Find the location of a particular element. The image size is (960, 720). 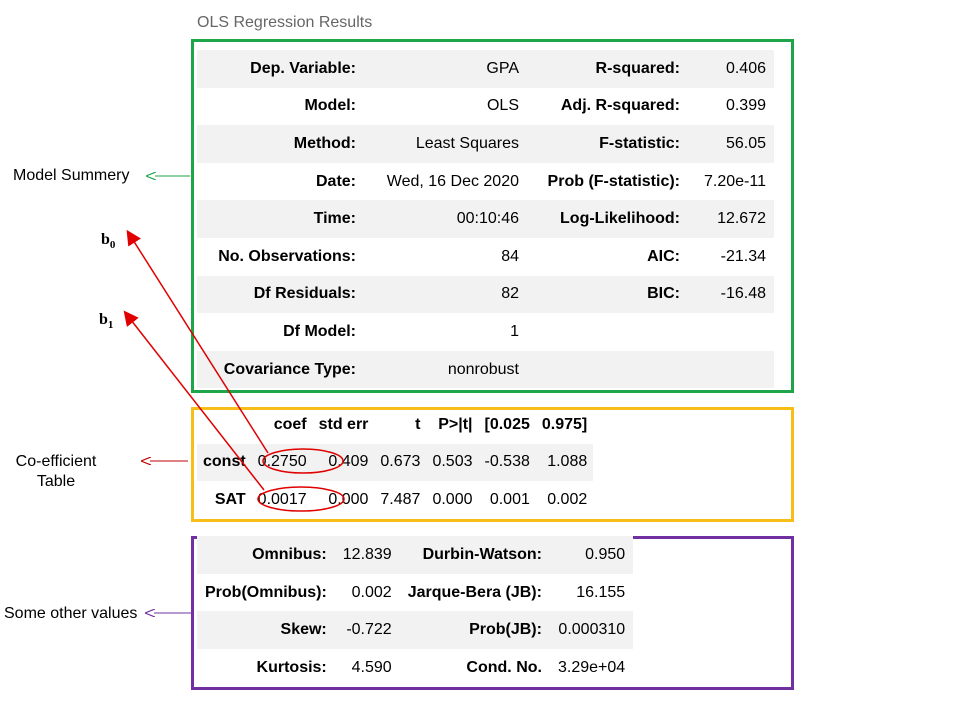

other-values-label: Some other values is located at coordinates (71, 613).